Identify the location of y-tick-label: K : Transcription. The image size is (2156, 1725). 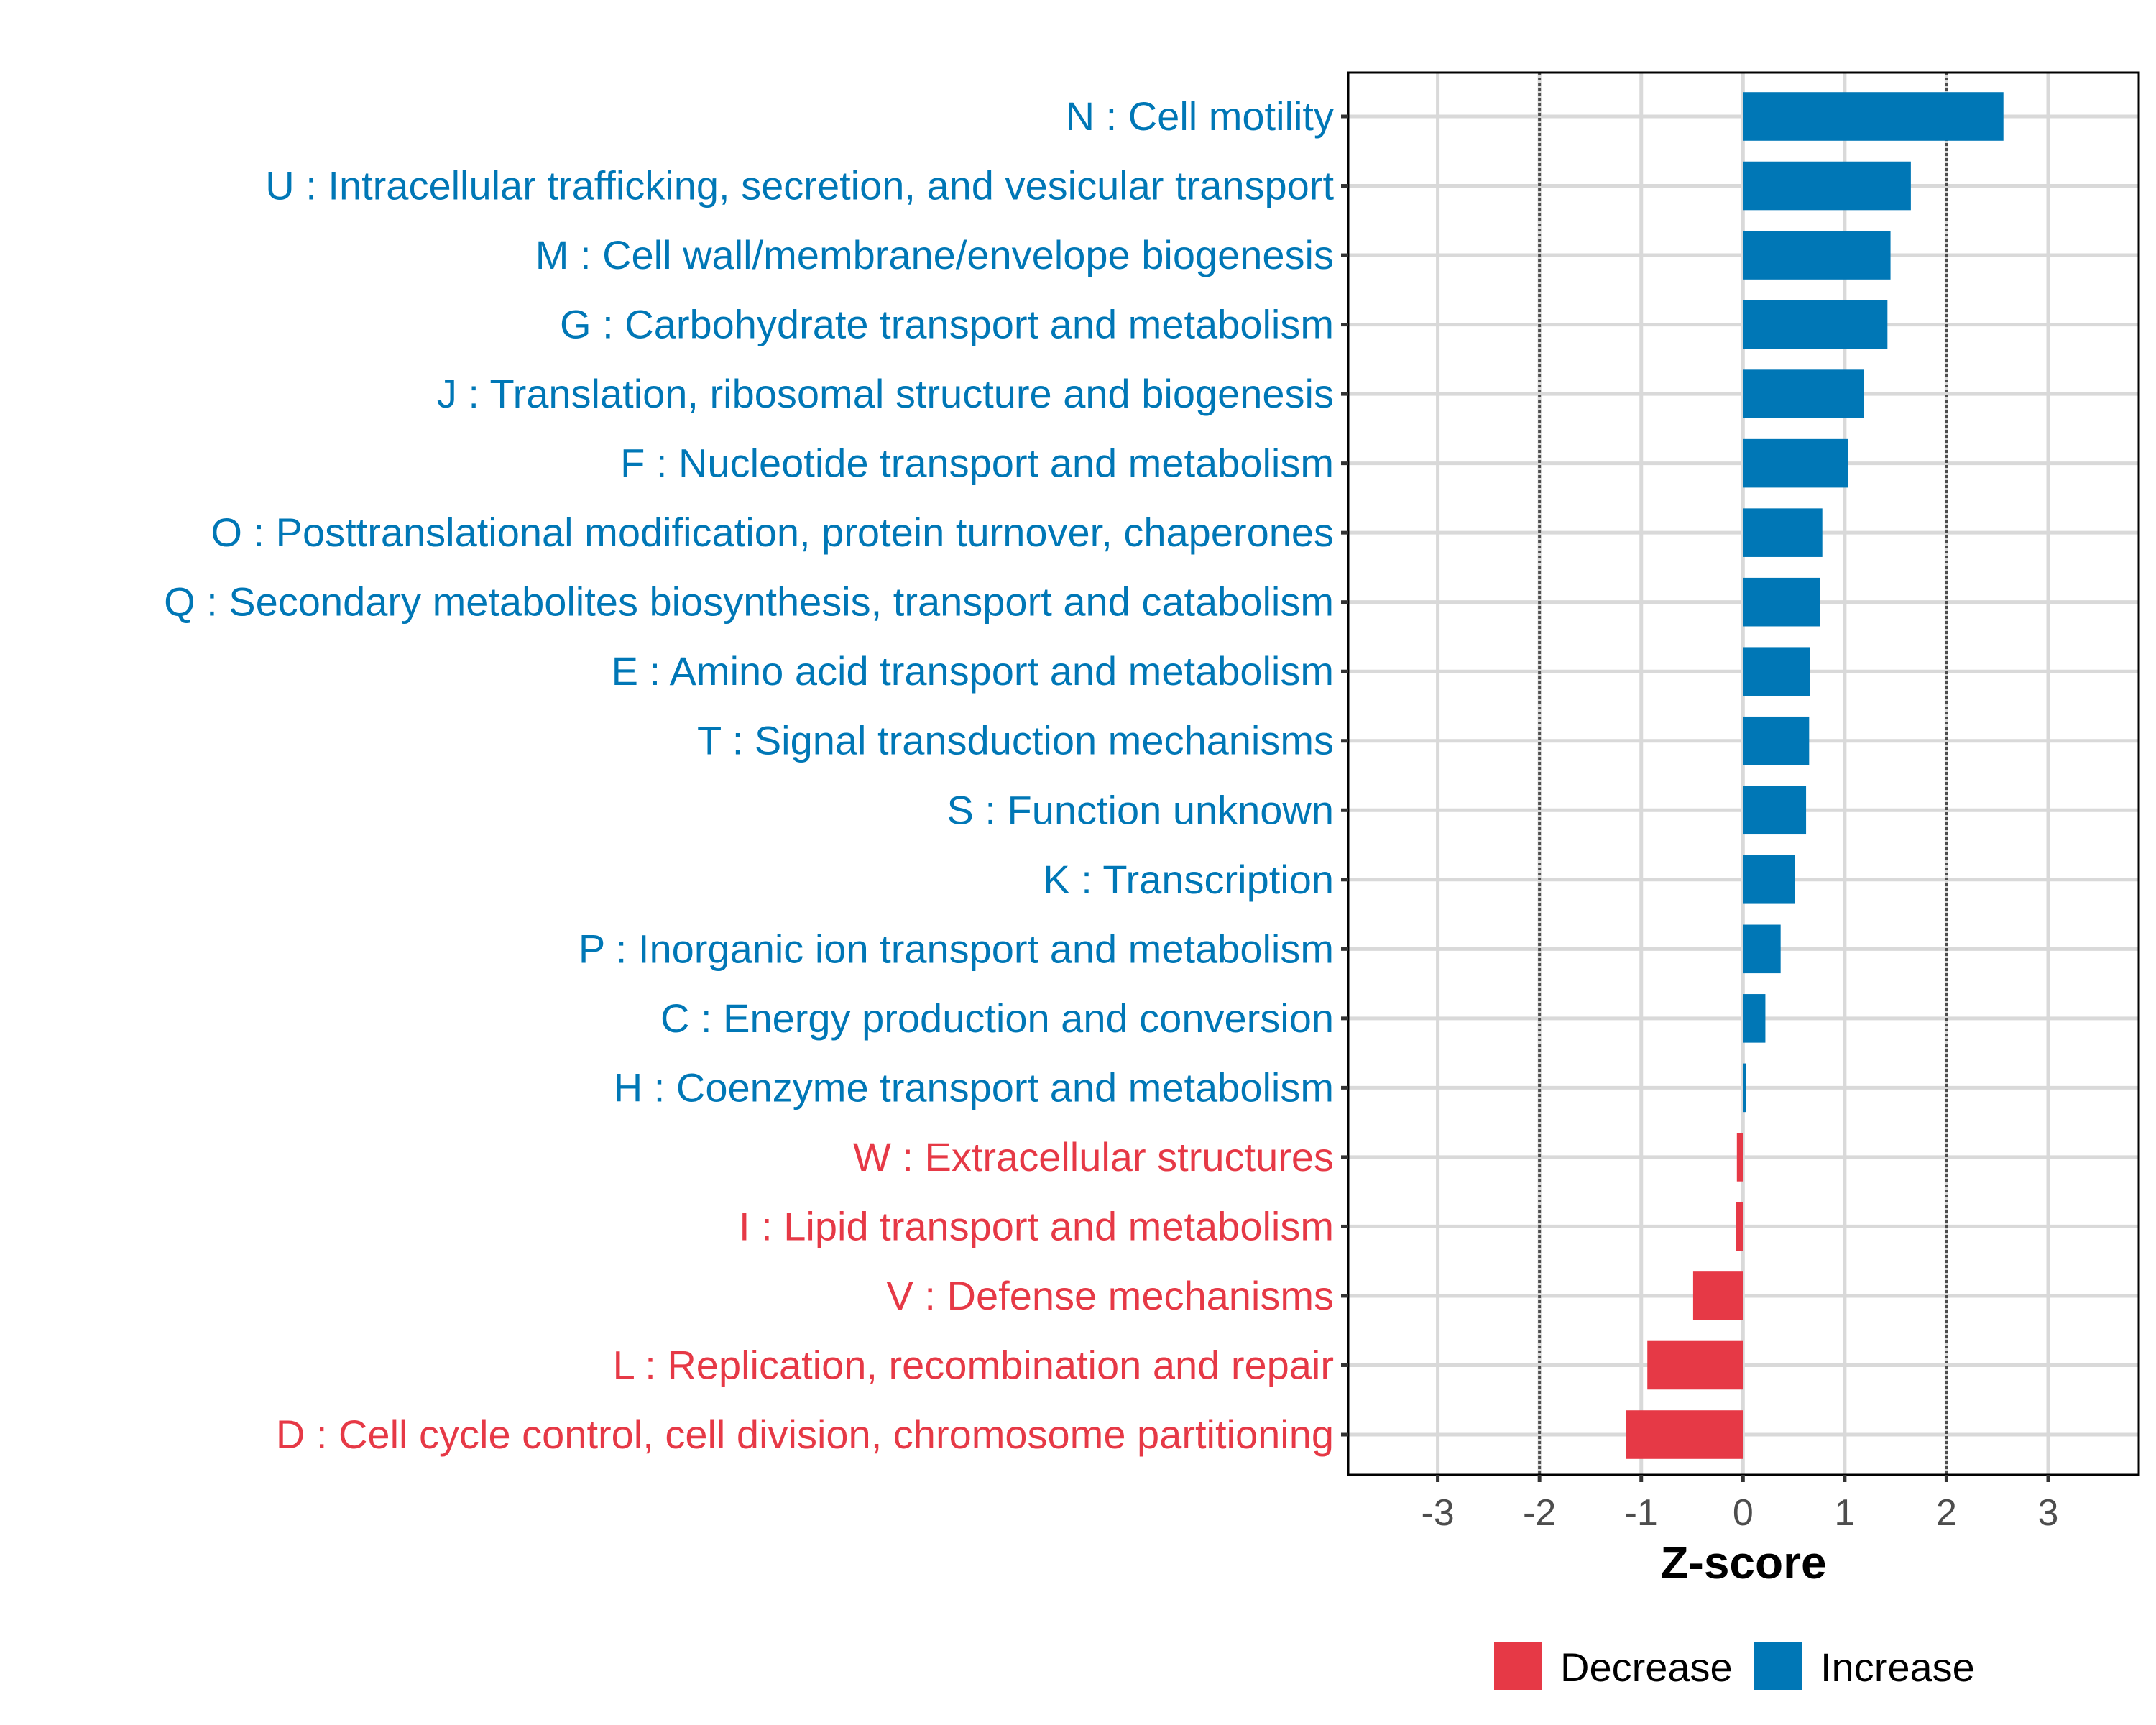
(1188, 879).